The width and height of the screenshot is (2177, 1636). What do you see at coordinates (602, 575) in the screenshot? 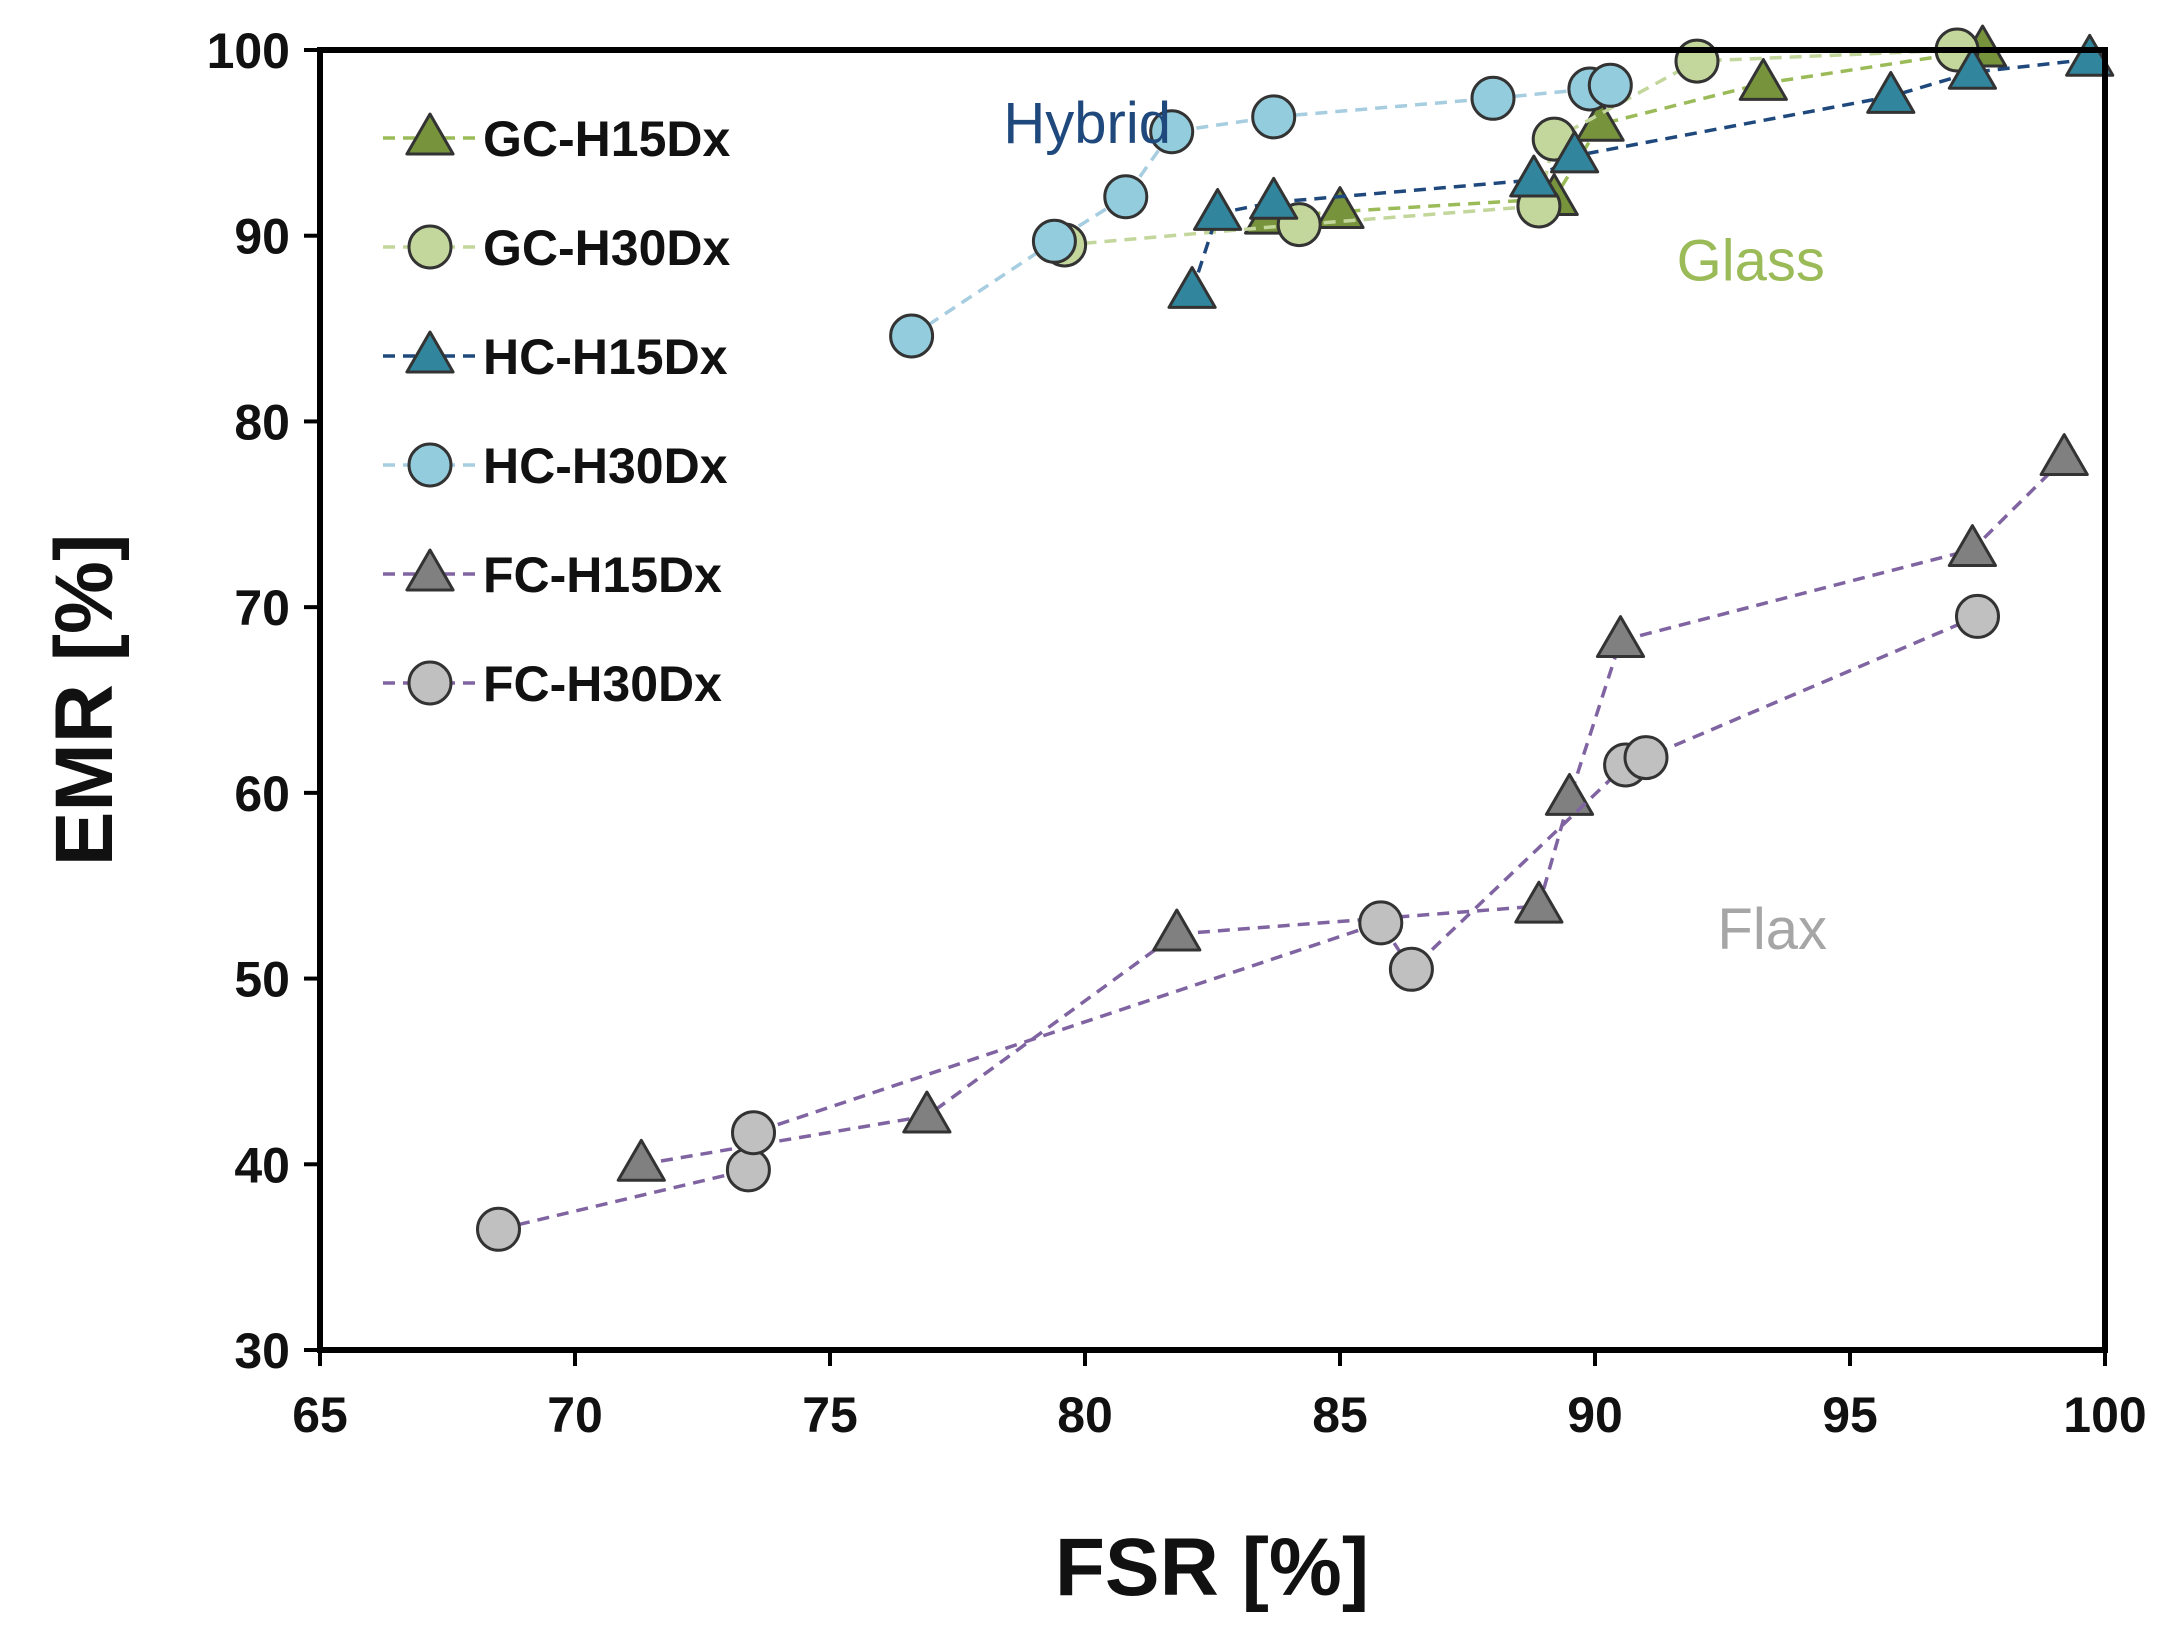
I see `legend-label-fc-h15dx: FC-H15Dx` at bounding box center [602, 575].